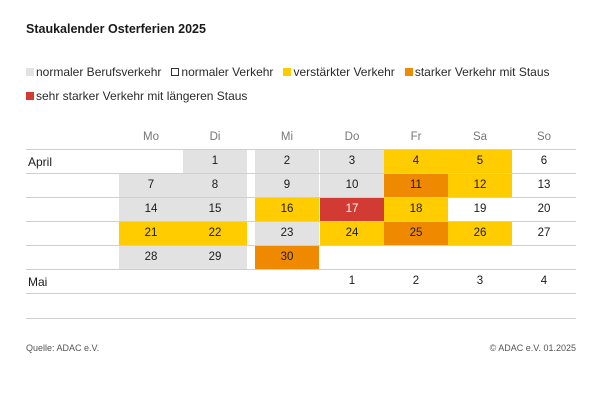  Describe the element at coordinates (480, 233) in the screenshot. I see `day-cell: 26` at that location.